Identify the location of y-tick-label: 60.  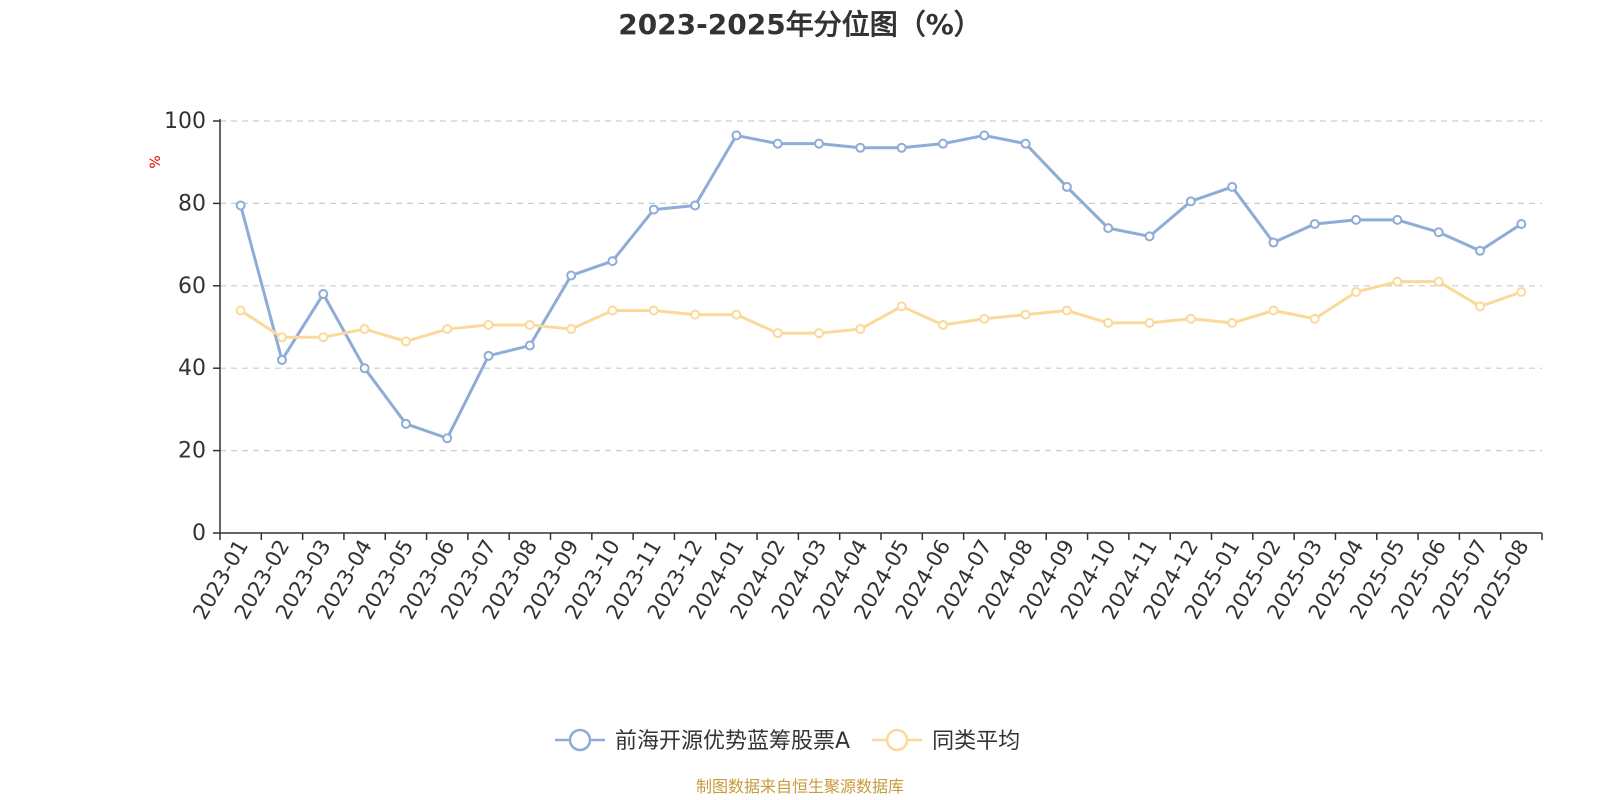
(192, 286).